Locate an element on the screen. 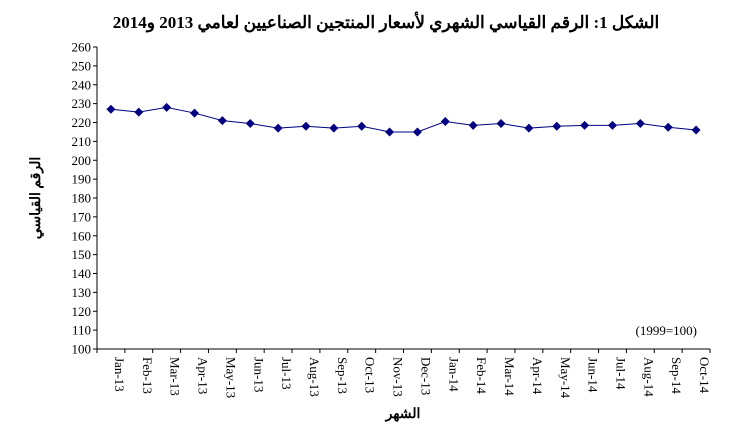 This screenshot has height=433, width=743. y-tick-label: 190 is located at coordinates (82, 179).